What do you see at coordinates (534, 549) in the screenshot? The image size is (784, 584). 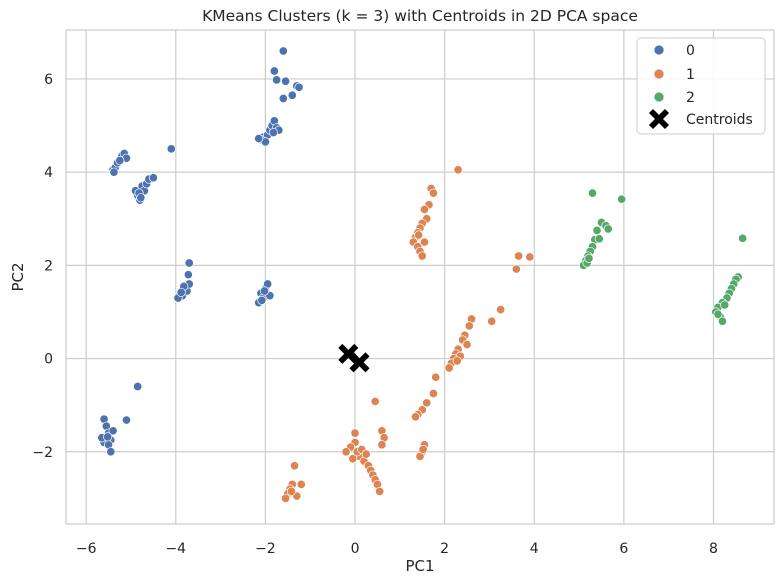 I see `x-tick-label: 4` at bounding box center [534, 549].